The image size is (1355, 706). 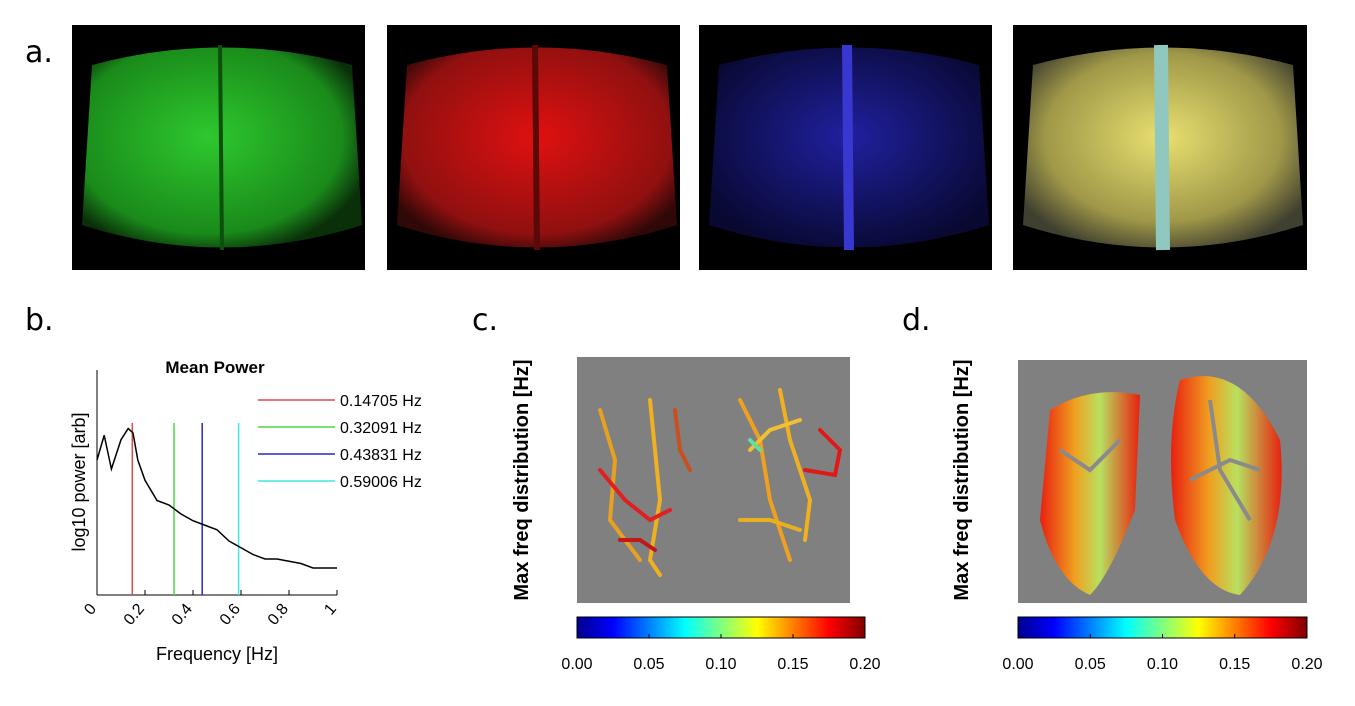 What do you see at coordinates (217, 654) in the screenshot?
I see `x-axis-label: Frequency [Hz]` at bounding box center [217, 654].